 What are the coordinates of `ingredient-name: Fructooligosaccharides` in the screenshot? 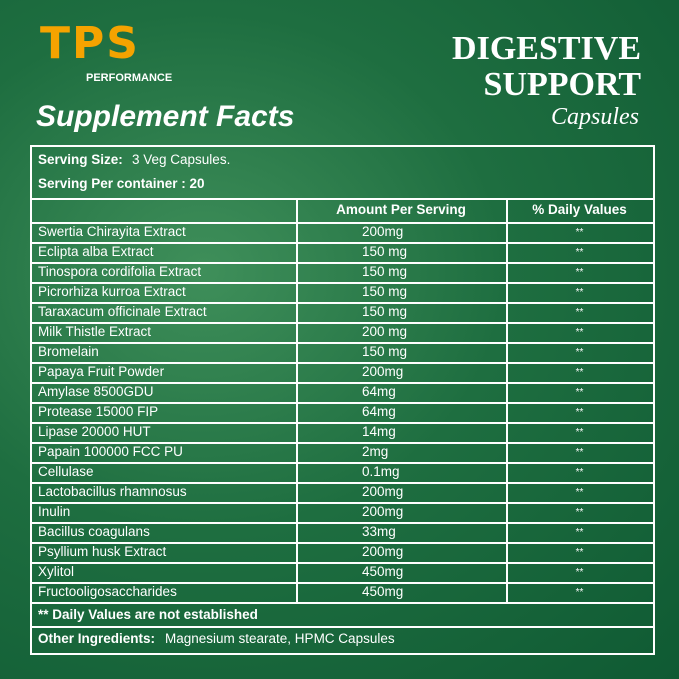 It's located at (107, 591).